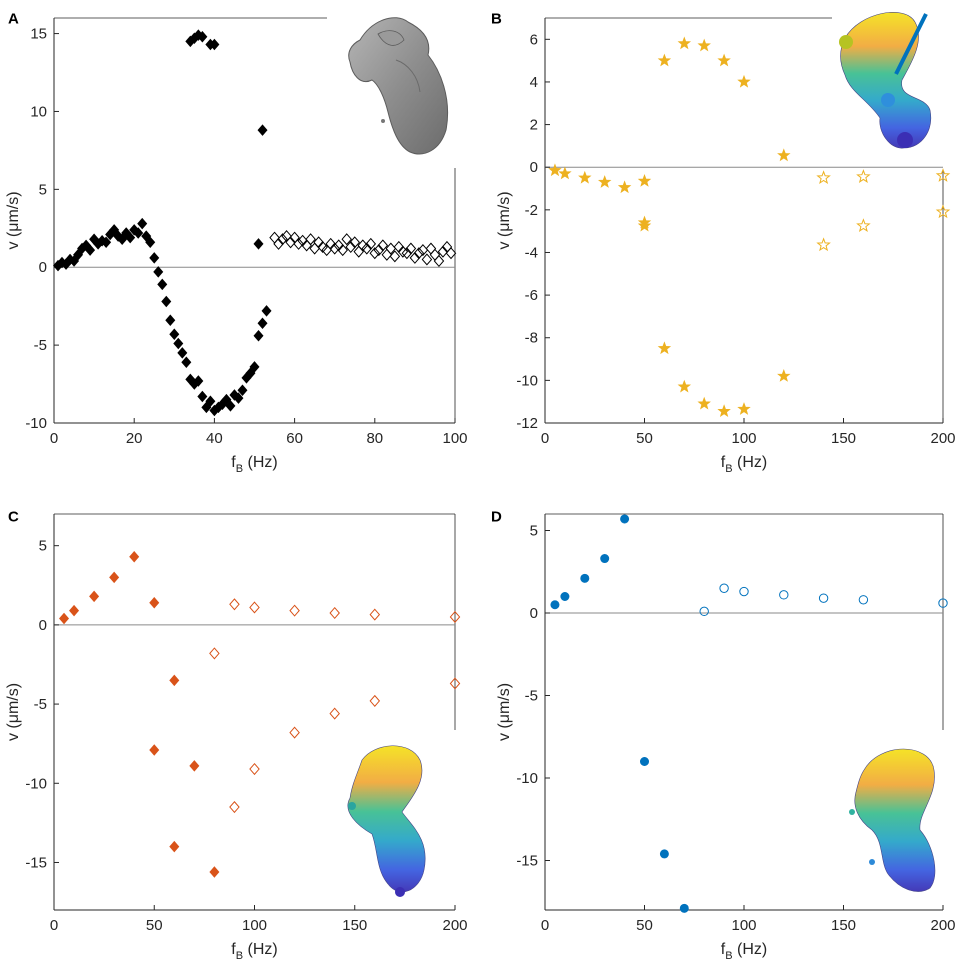 This screenshot has width=963, height=969. Describe the element at coordinates (40, 345) in the screenshot. I see `y-tick-label: -5` at that location.